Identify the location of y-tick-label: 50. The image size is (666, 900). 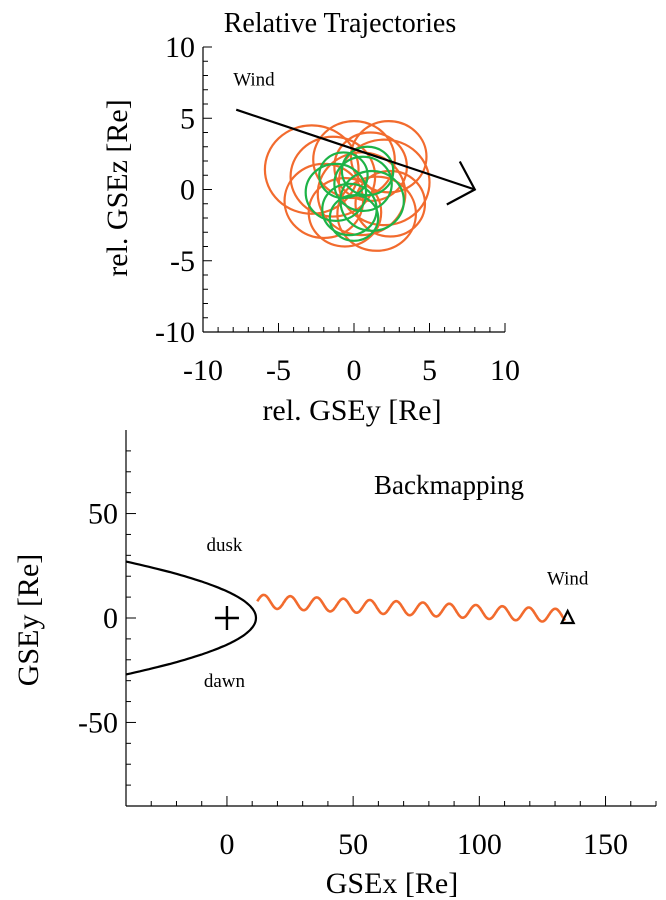
(103, 514).